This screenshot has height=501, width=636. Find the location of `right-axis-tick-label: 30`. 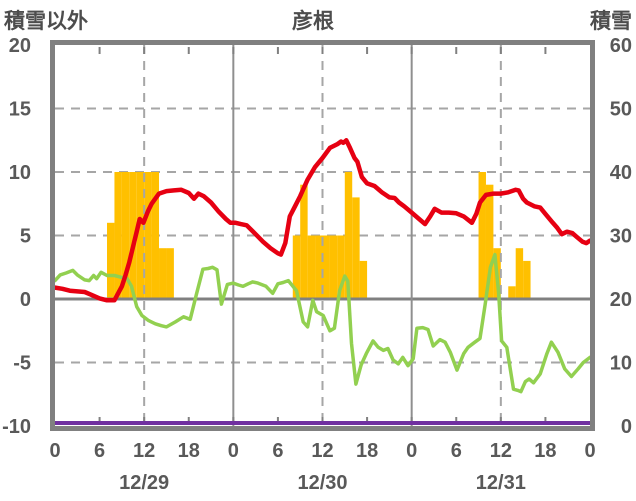

right-axis-tick-label: 30 is located at coordinates (621, 237).